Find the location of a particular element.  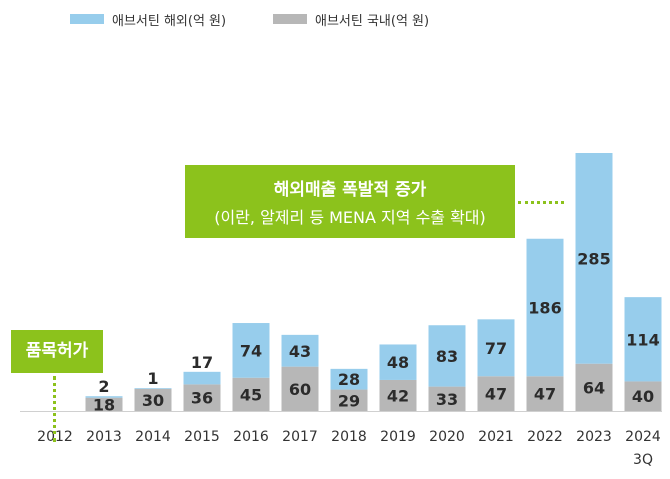

x-tick-label: 2022 is located at coordinates (545, 437).